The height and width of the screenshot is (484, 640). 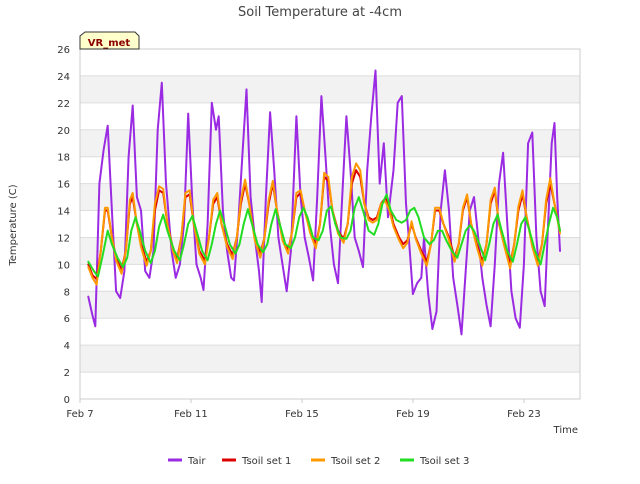 What do you see at coordinates (524, 414) in the screenshot?
I see `x-tick-label: Feb 23` at bounding box center [524, 414].